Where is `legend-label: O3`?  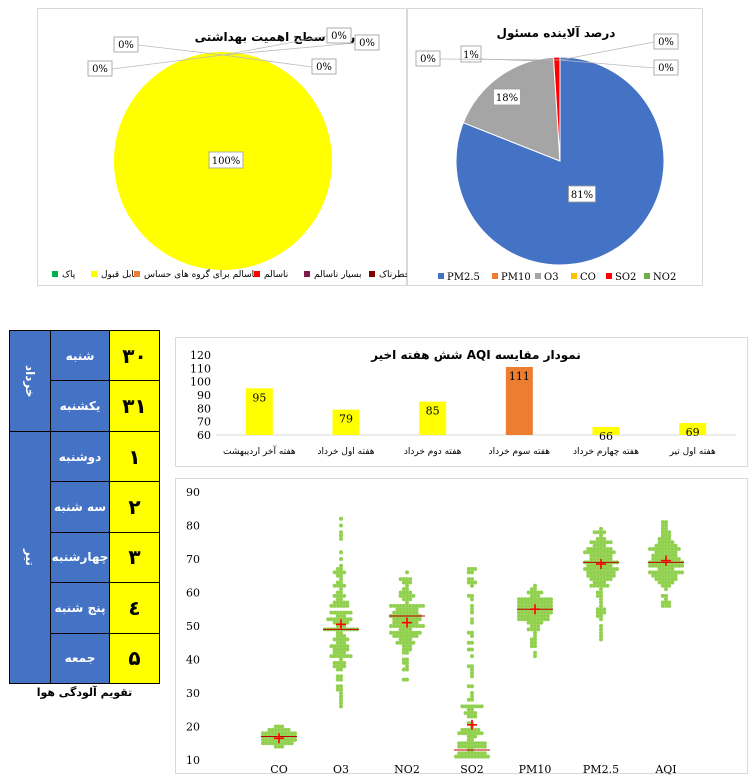 legend-label: O3 is located at coordinates (551, 277).